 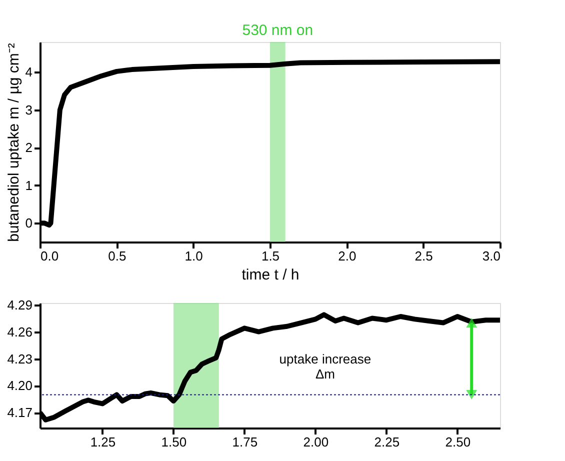 I want to click on x-tick-label: 1.5, so click(x=270, y=256).